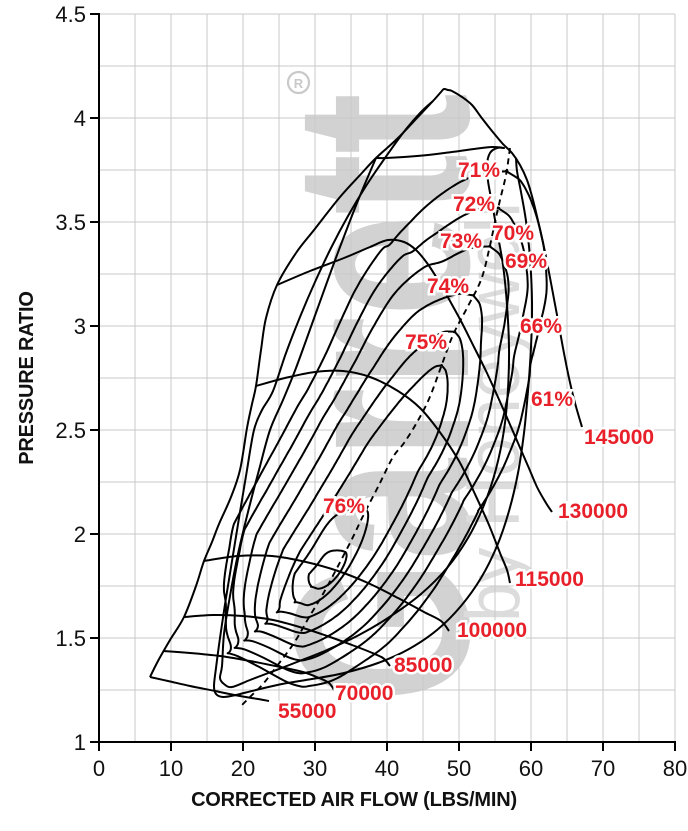 The width and height of the screenshot is (688, 831). Describe the element at coordinates (354, 800) in the screenshot. I see `svg-text: CORRECTED AIR FLOW (LBS/MIN)` at that location.